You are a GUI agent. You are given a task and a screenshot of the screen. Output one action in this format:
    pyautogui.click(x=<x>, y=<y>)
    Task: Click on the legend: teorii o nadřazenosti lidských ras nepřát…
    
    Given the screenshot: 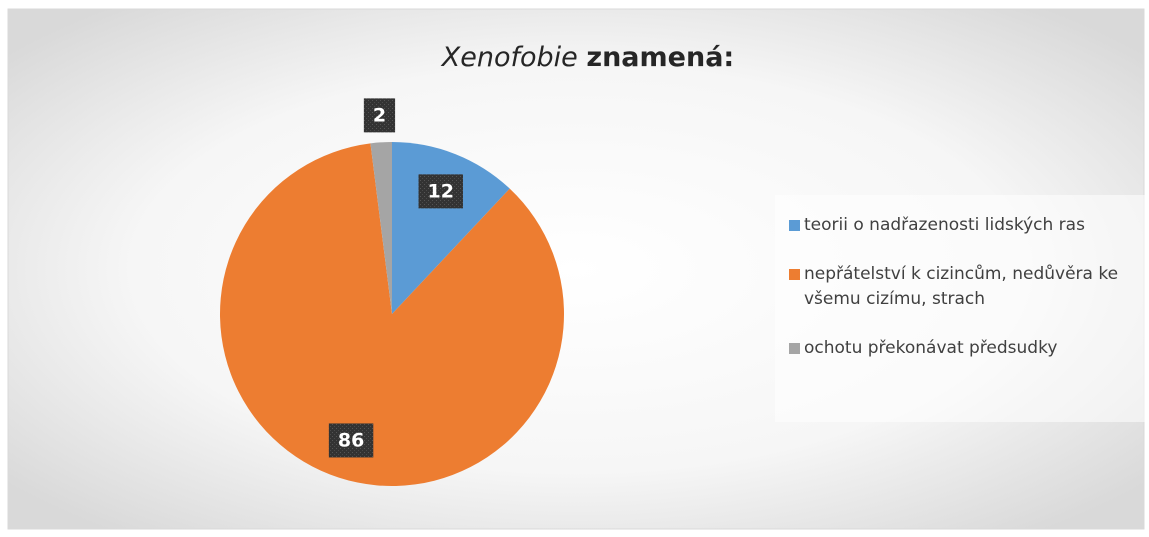 What is the action you would take?
    pyautogui.click(x=960, y=308)
    